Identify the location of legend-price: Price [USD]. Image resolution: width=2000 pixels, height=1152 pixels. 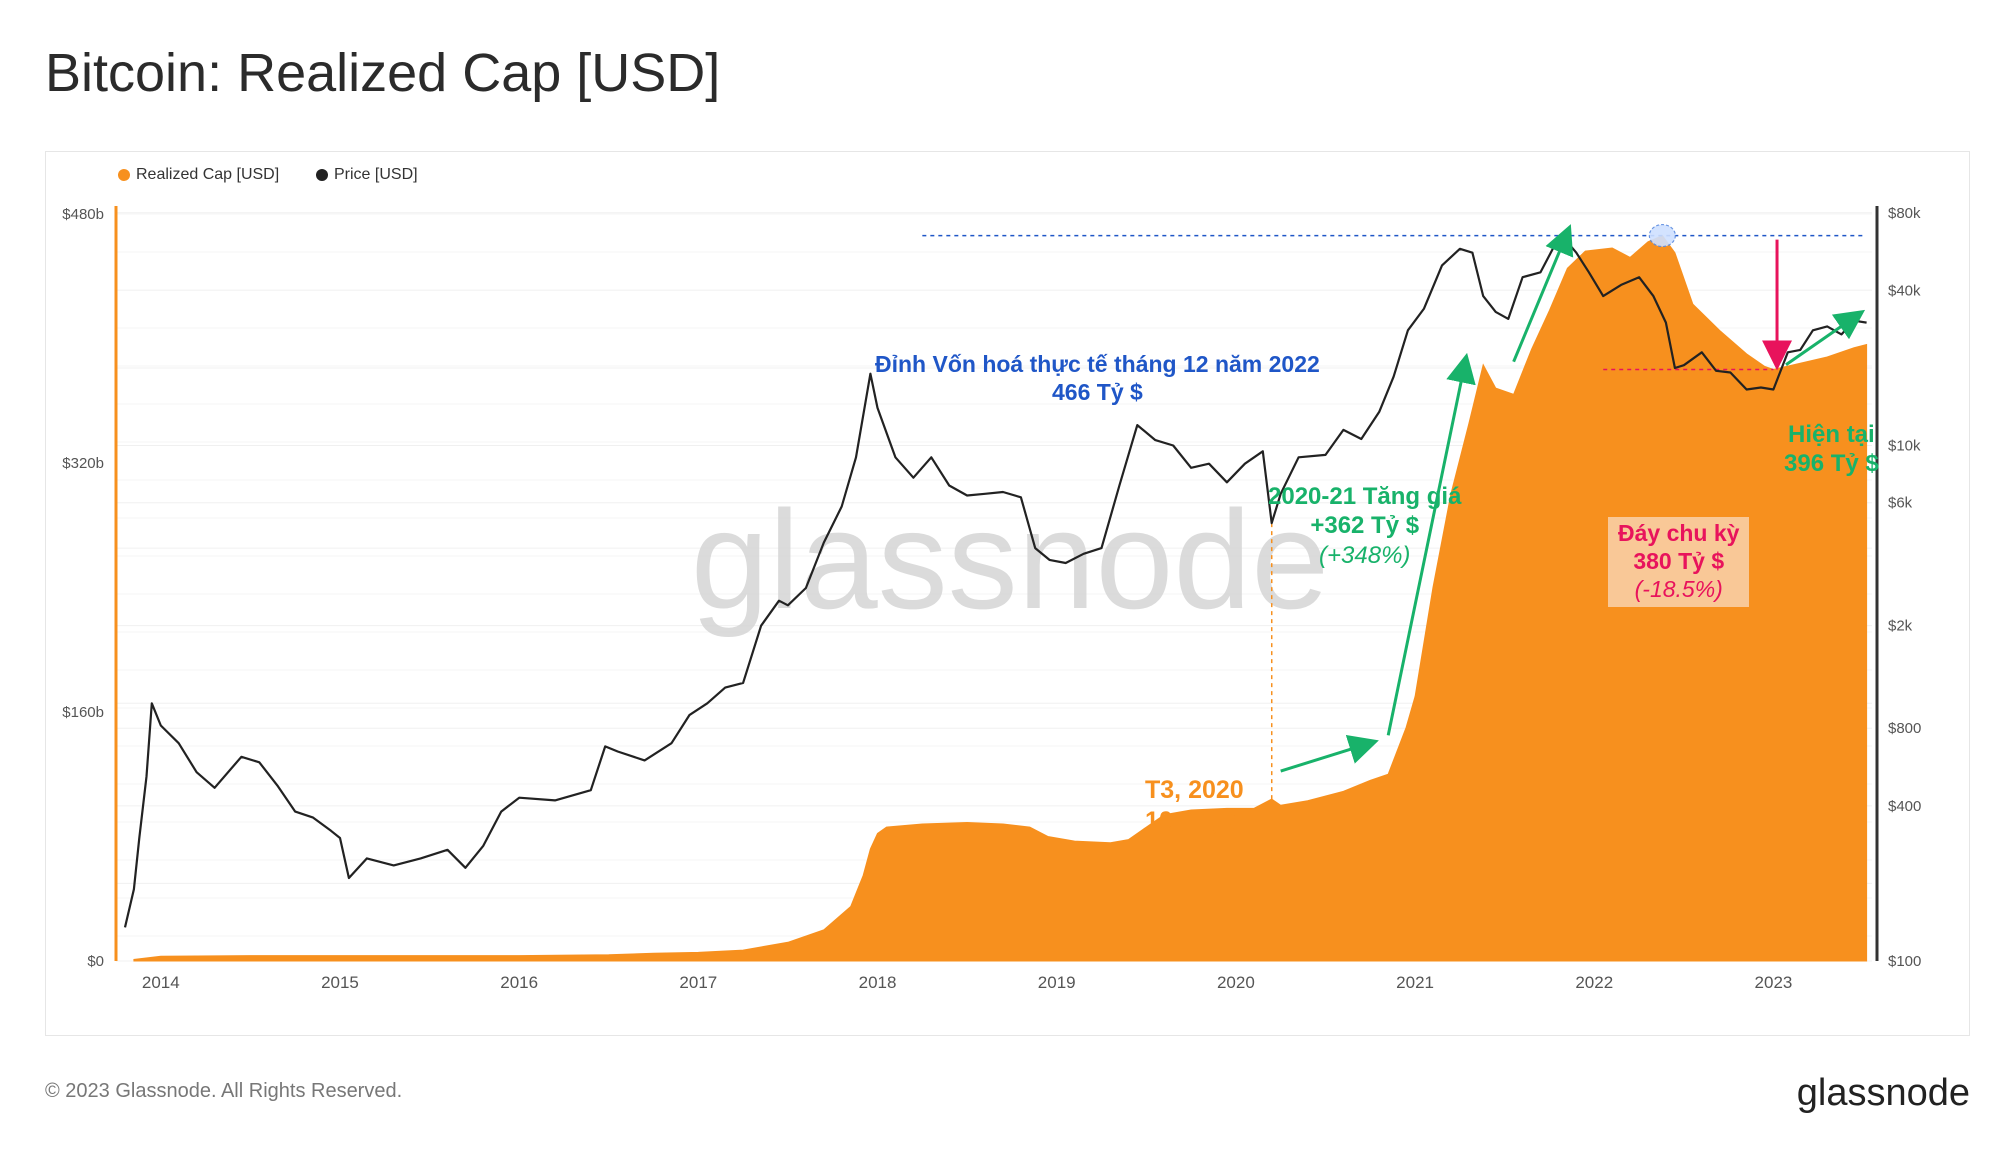
(367, 175).